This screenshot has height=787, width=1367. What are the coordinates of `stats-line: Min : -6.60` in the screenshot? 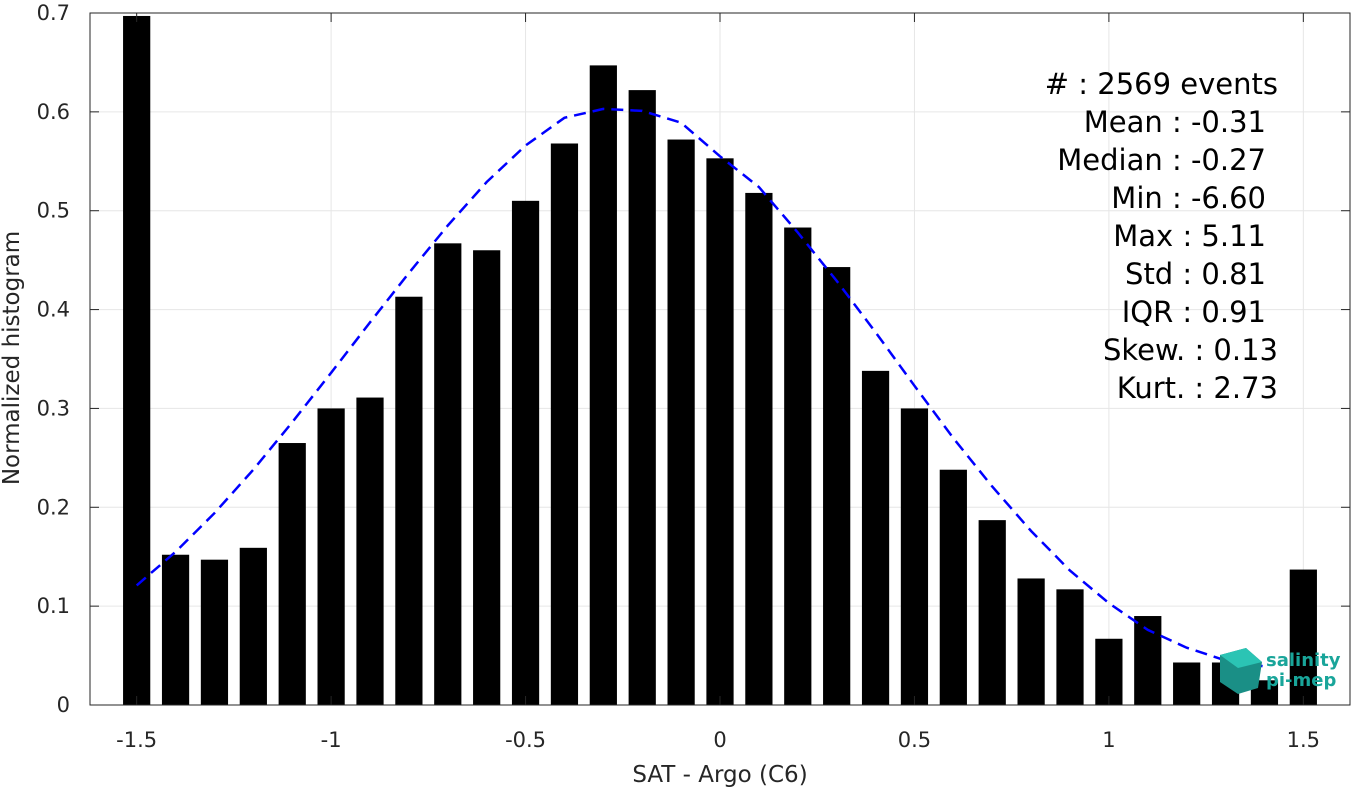 It's located at (1188, 198).